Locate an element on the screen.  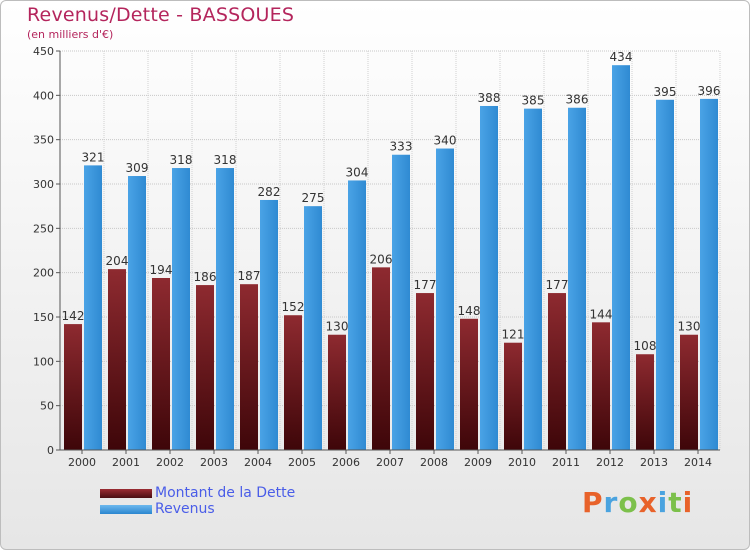
y-tick-label: 350 is located at coordinates (43, 140).